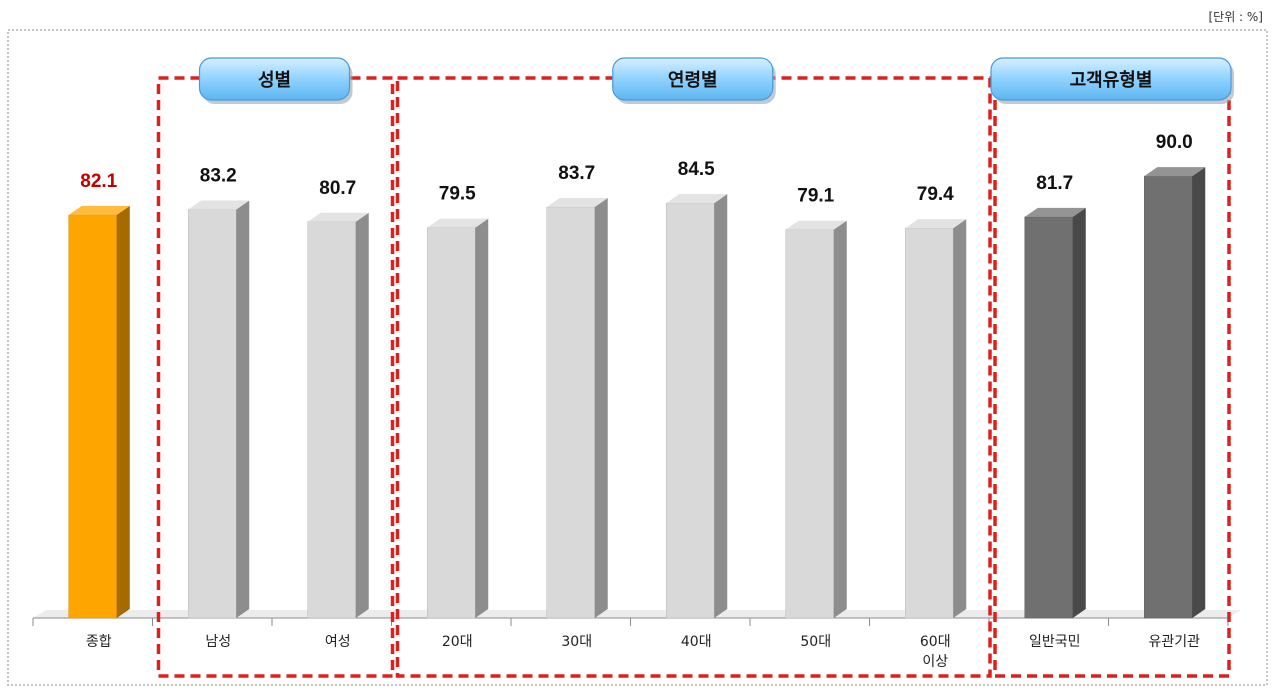 This screenshot has width=1275, height=696. I want to click on x-tick-label: 30대, so click(576, 642).